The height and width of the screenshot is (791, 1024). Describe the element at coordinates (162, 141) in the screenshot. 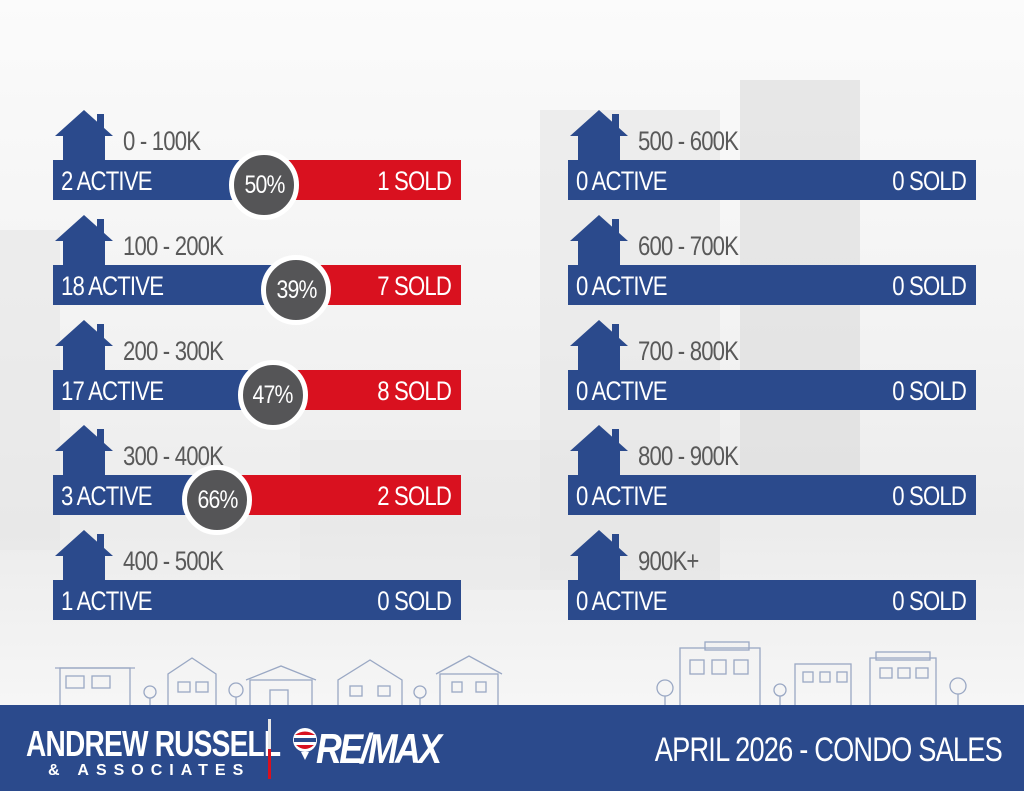

I see `price-range-label: 0 - 100K` at that location.